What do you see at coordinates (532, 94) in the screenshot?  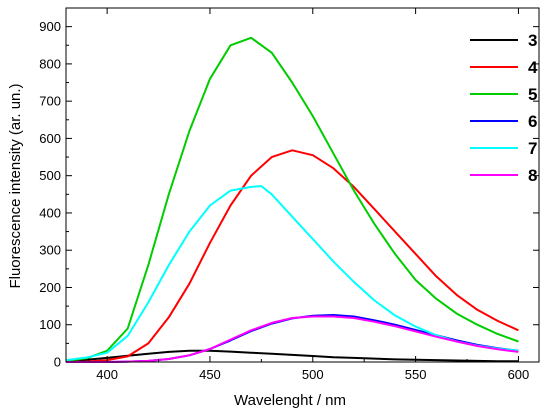 I see `legend-label-5: 5` at bounding box center [532, 94].